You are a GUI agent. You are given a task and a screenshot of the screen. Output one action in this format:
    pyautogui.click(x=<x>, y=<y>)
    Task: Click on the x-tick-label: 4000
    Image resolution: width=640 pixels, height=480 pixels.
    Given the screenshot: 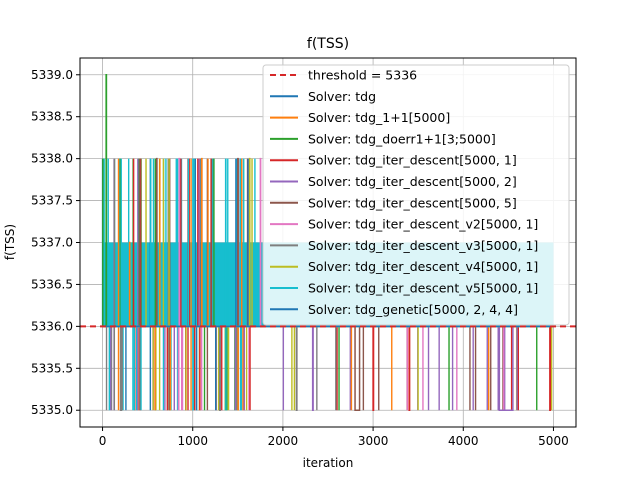 What is the action you would take?
    pyautogui.click(x=463, y=441)
    